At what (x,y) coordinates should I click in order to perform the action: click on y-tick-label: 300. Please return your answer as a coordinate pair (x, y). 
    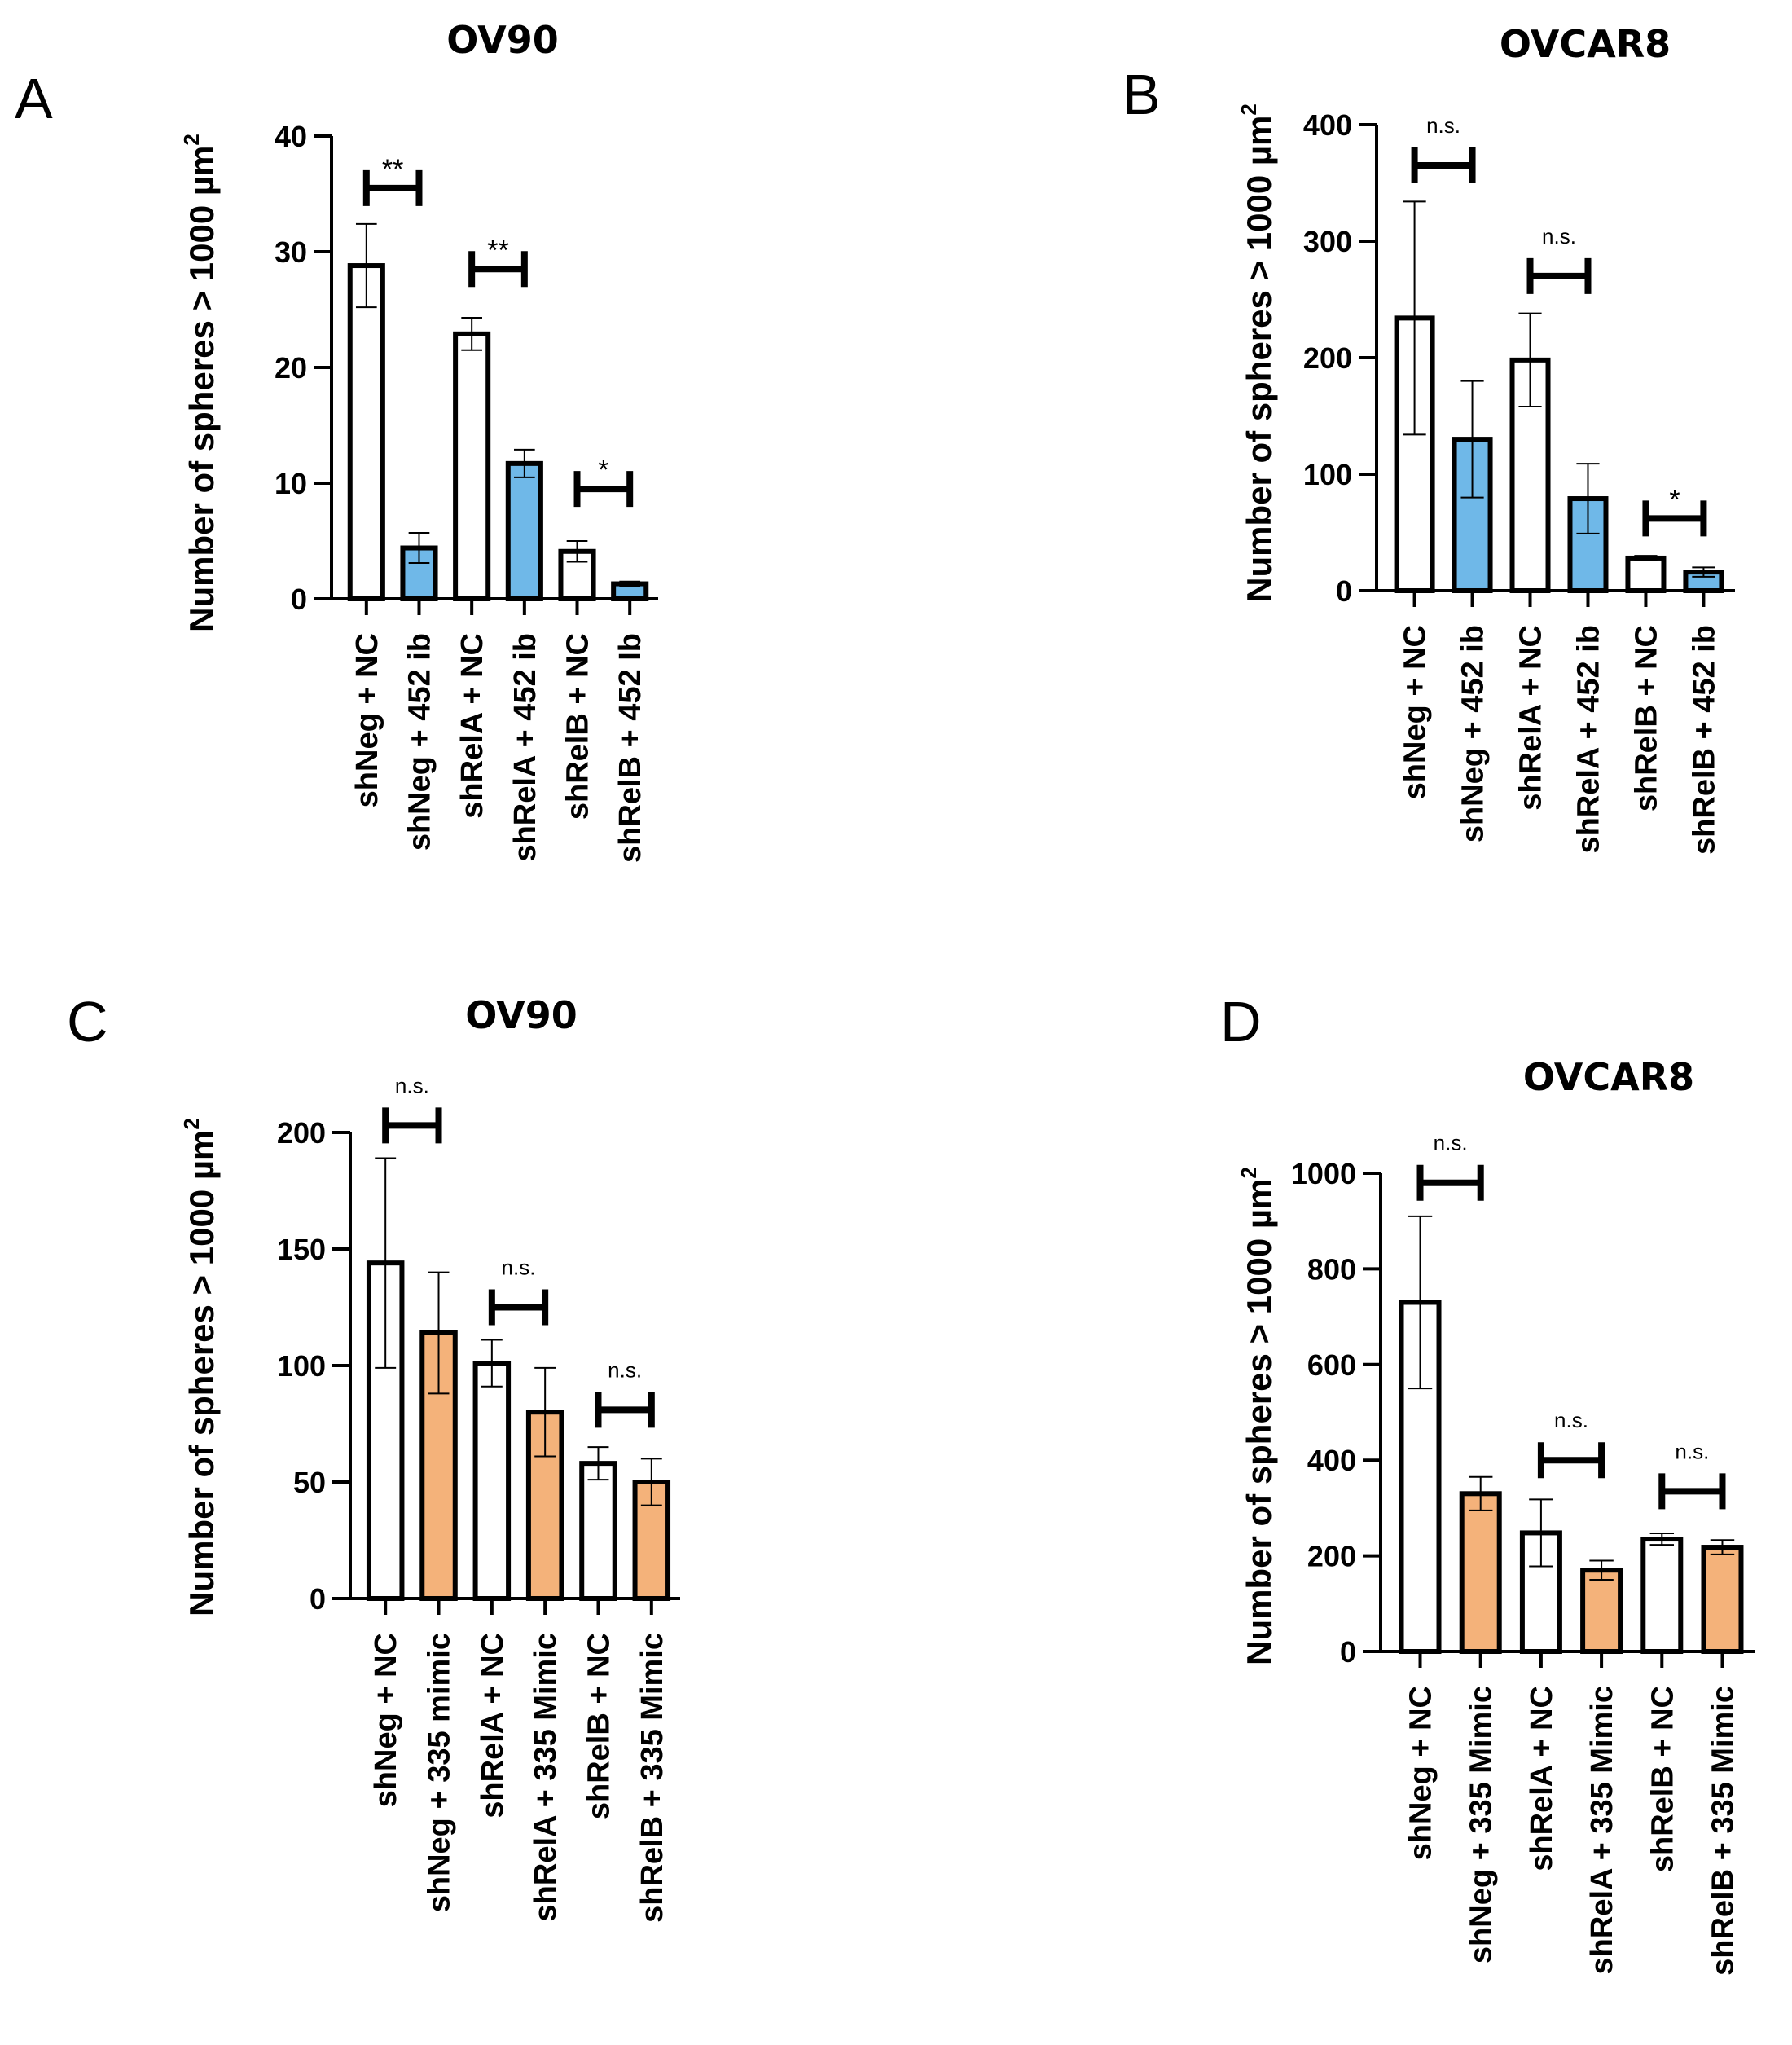
    Looking at the image, I should click on (1327, 241).